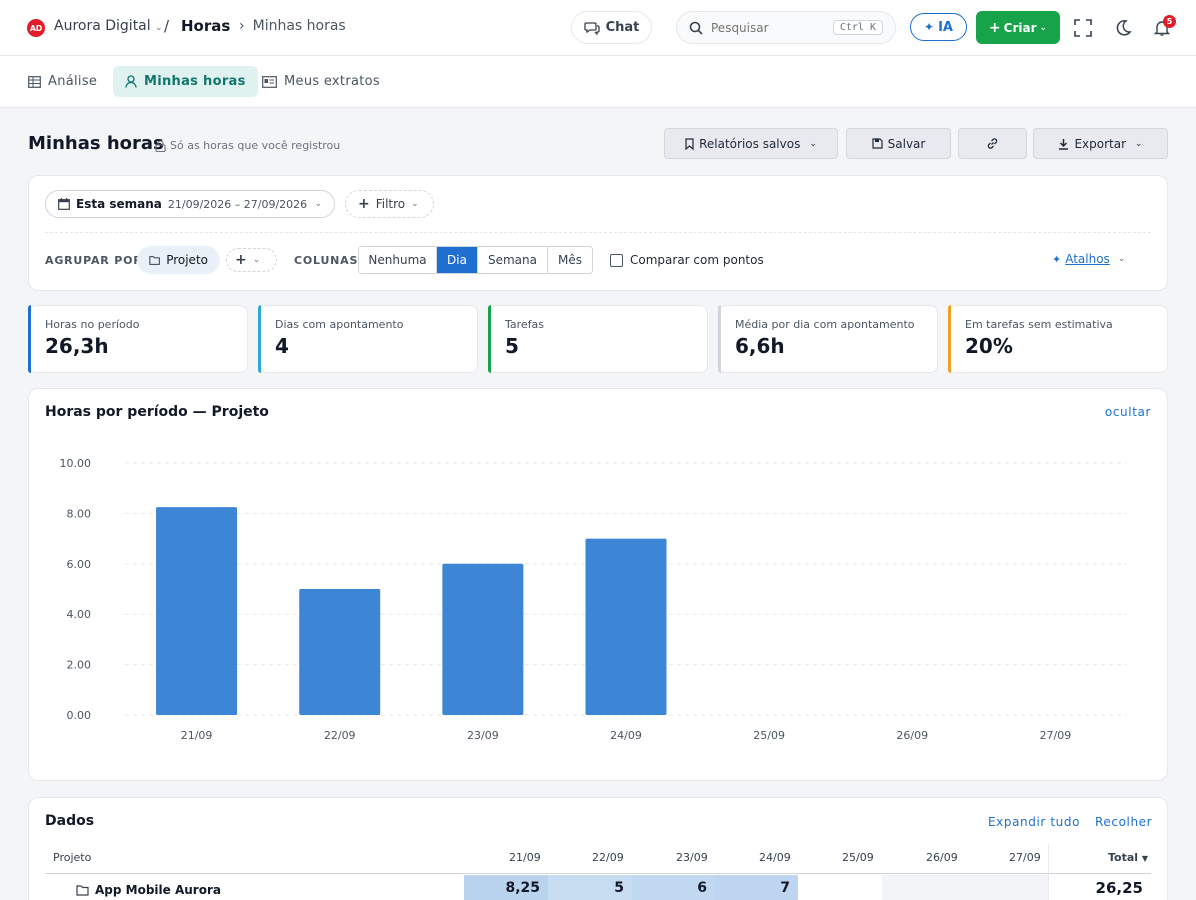  Describe the element at coordinates (570, 260) in the screenshot. I see `columns-option-mes: Mês` at that location.